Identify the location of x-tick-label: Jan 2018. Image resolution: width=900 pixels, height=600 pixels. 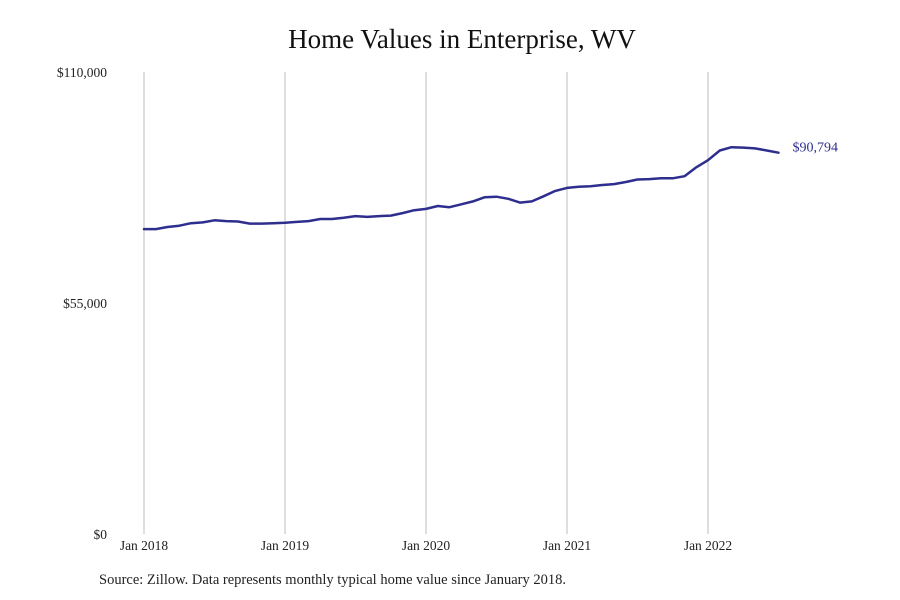
(144, 545).